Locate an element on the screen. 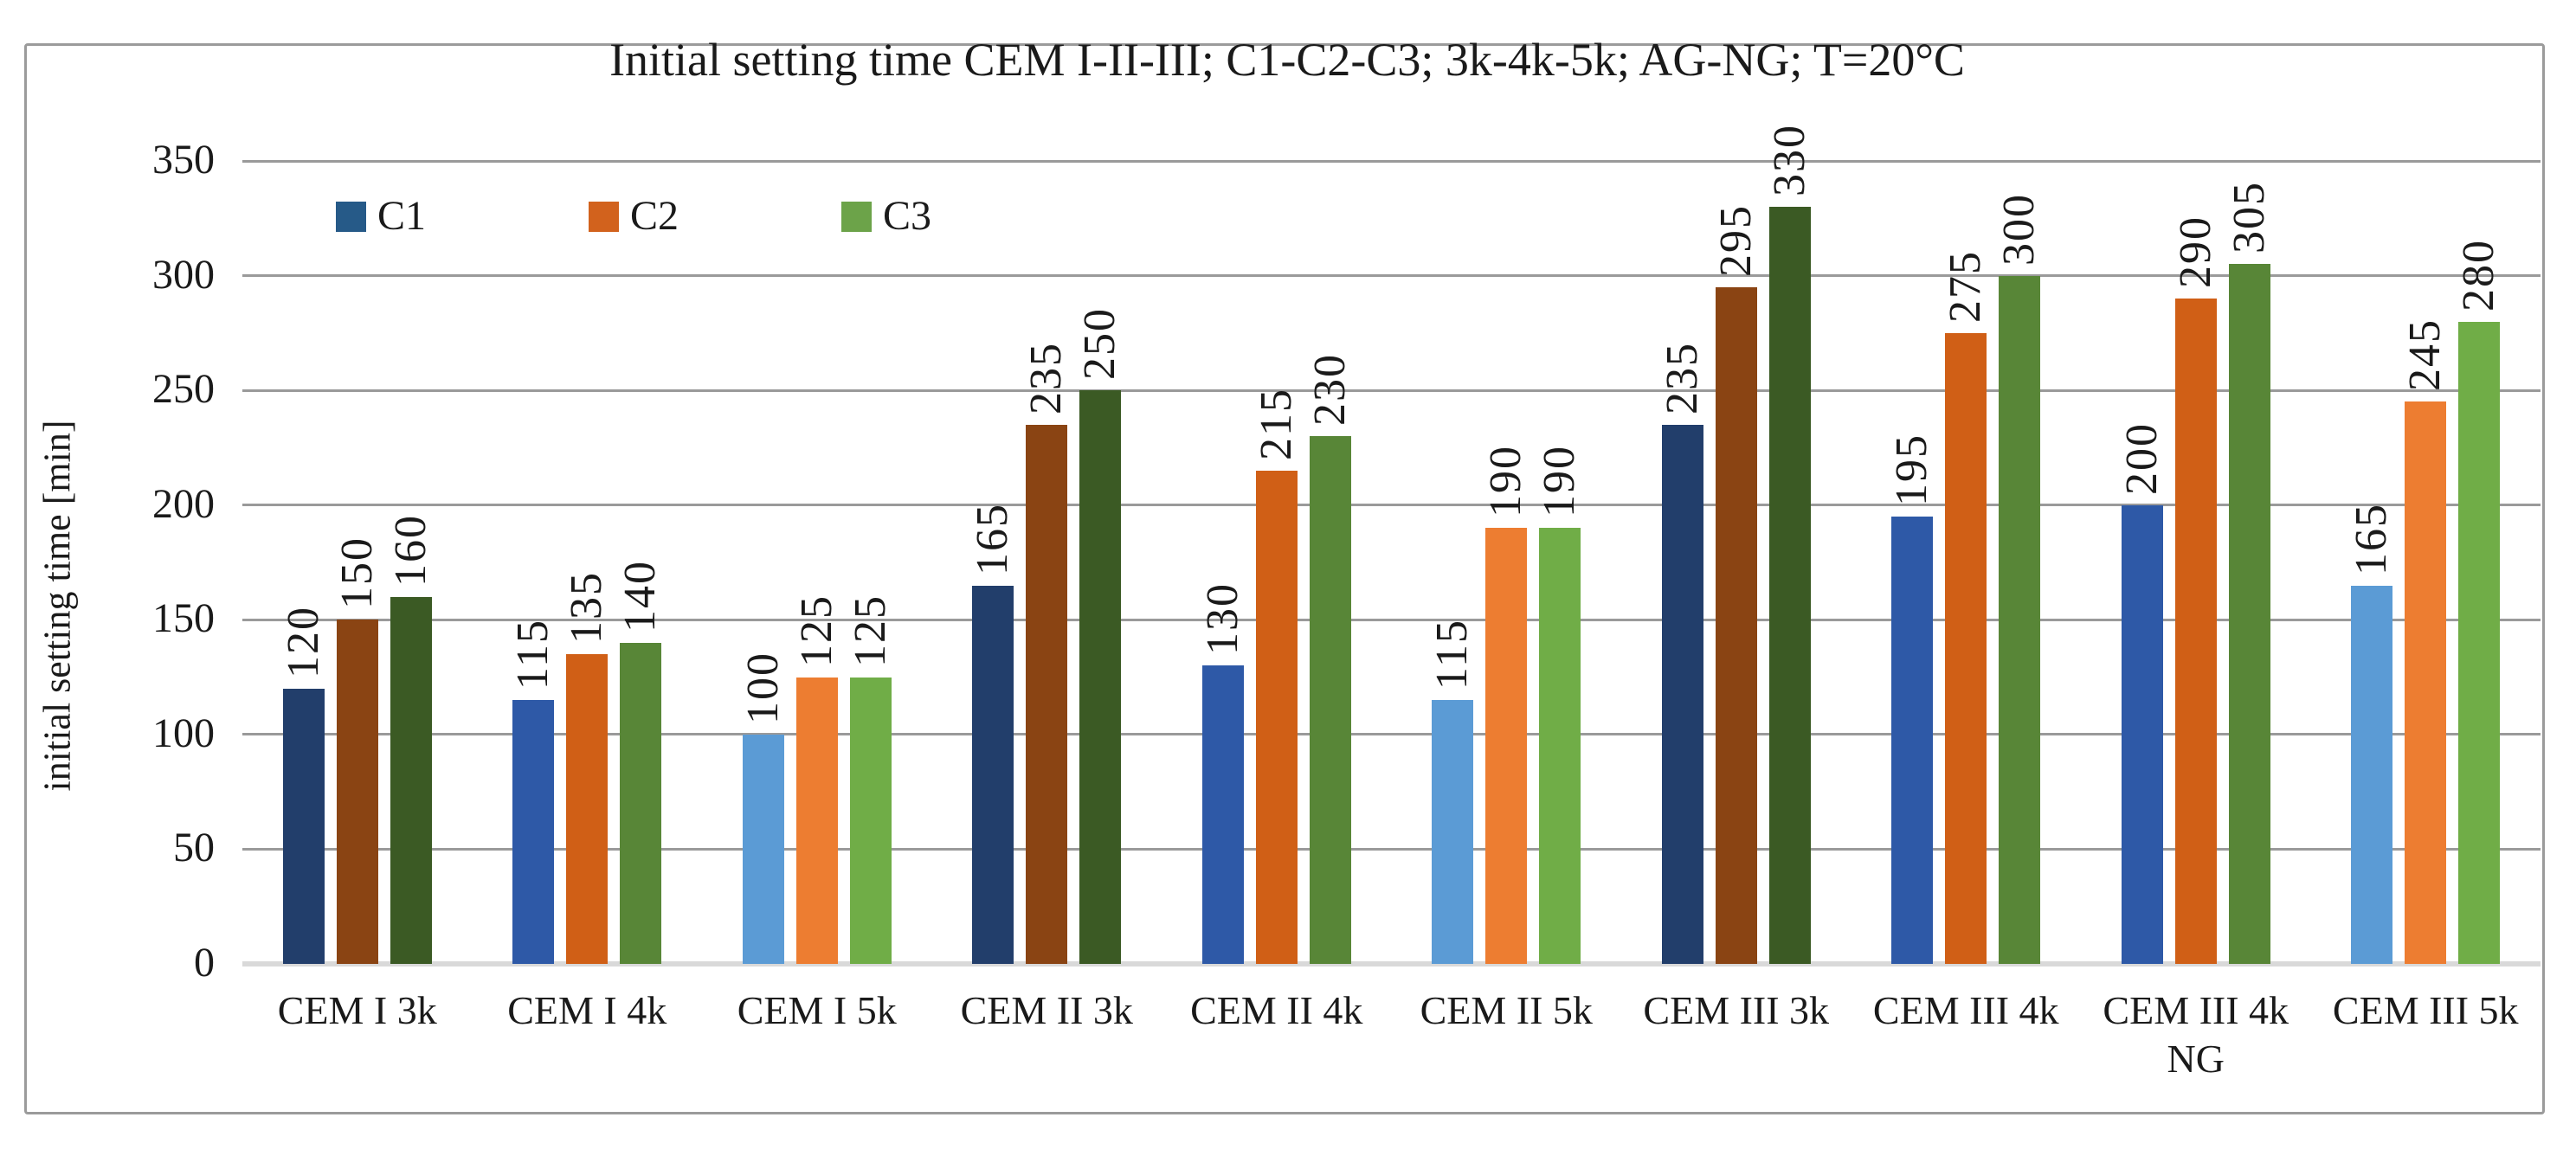  y-tick-label: 0 is located at coordinates (204, 963).